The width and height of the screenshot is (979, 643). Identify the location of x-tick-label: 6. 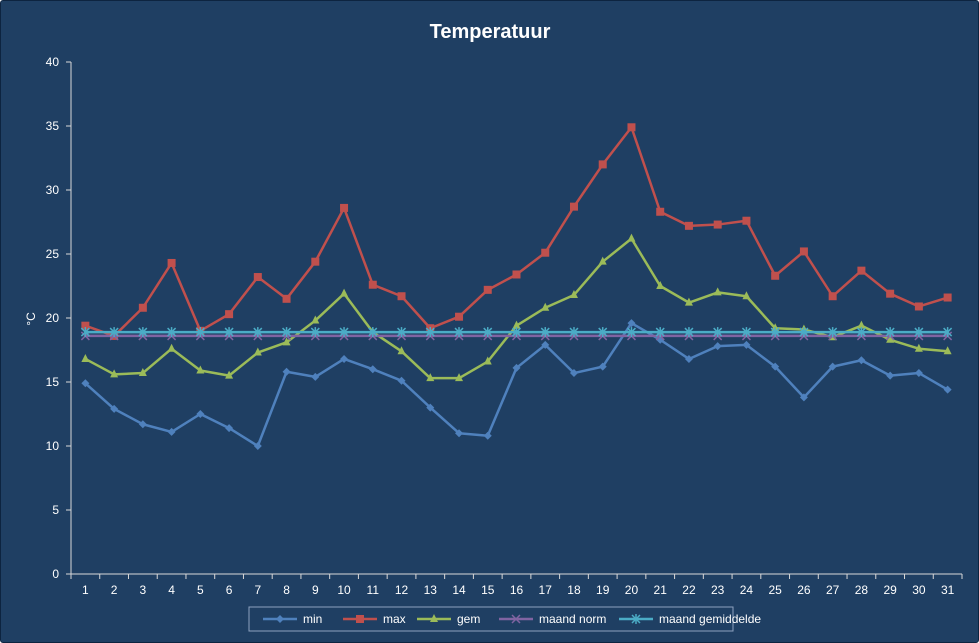
(229, 590).